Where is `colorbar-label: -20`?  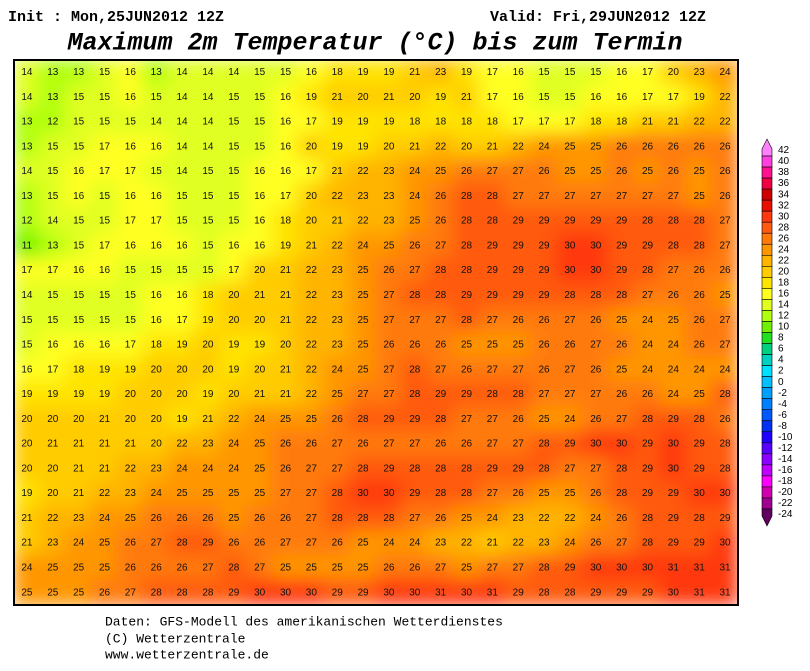 colorbar-label: -20 is located at coordinates (785, 492).